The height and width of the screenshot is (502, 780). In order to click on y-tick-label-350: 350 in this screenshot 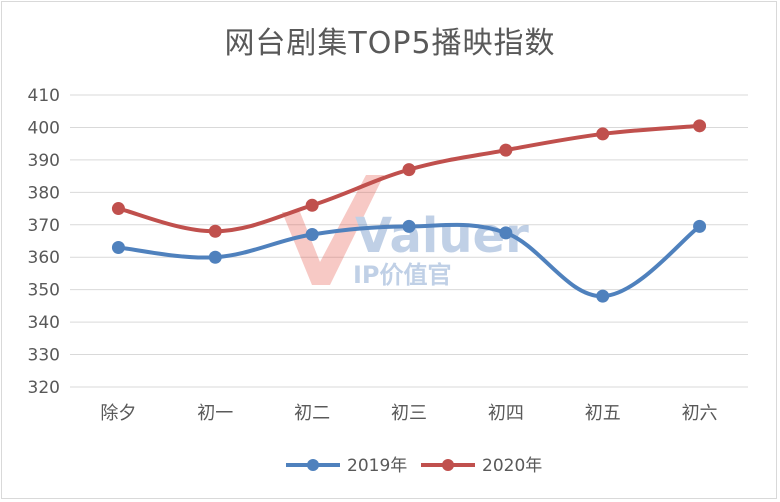, I will do `click(44, 291)`.